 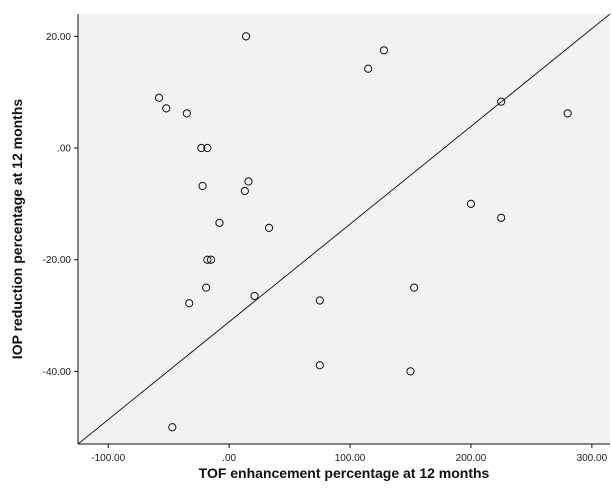 What do you see at coordinates (108, 458) in the screenshot?
I see `x-tick-label: -100.00` at bounding box center [108, 458].